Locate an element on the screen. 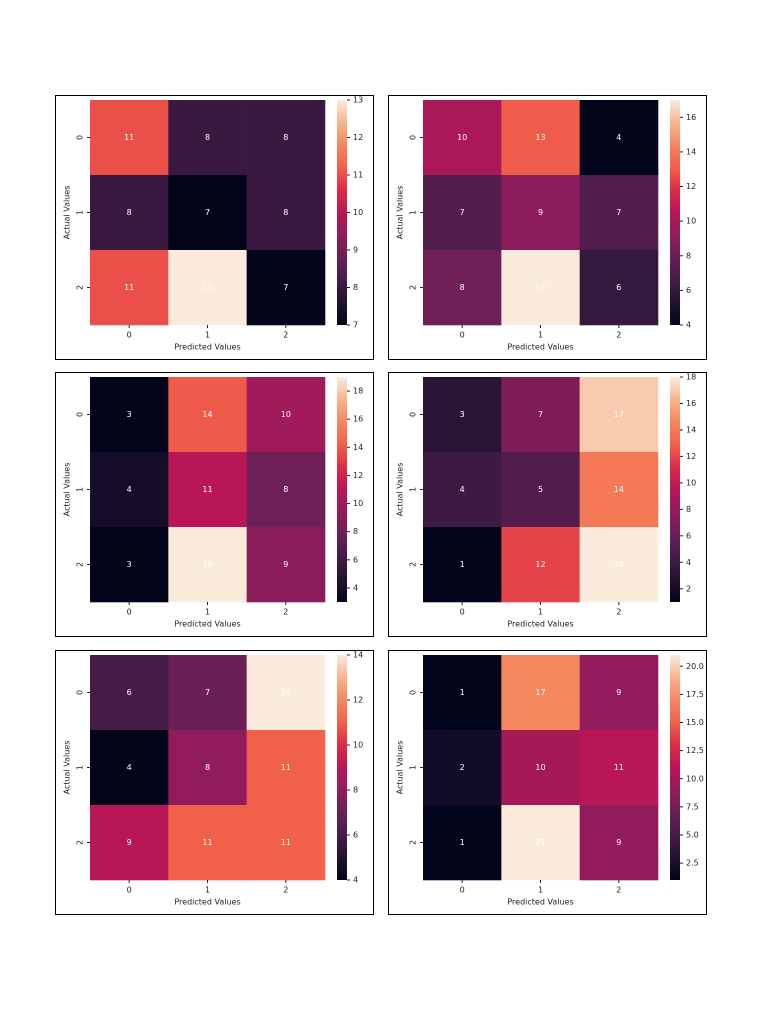  colorbar-tick-label: 16 is located at coordinates (691, 403).